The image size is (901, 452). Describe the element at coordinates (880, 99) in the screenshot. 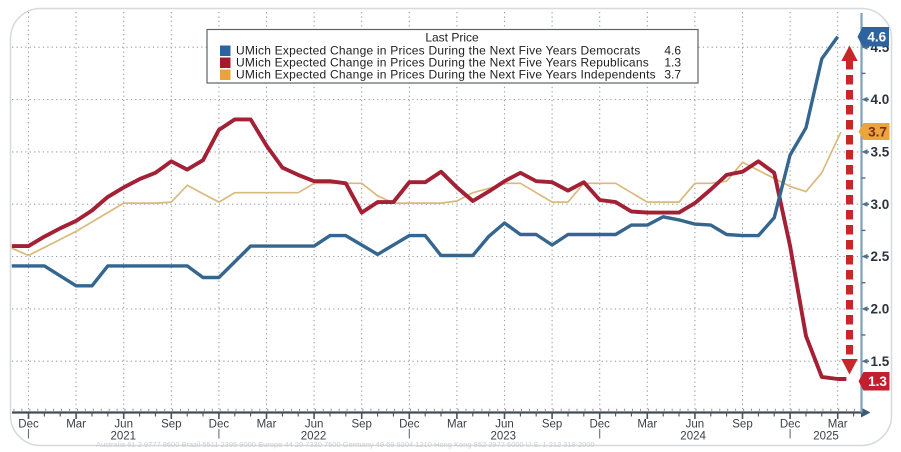

I see `svg-text: 4.0` at that location.